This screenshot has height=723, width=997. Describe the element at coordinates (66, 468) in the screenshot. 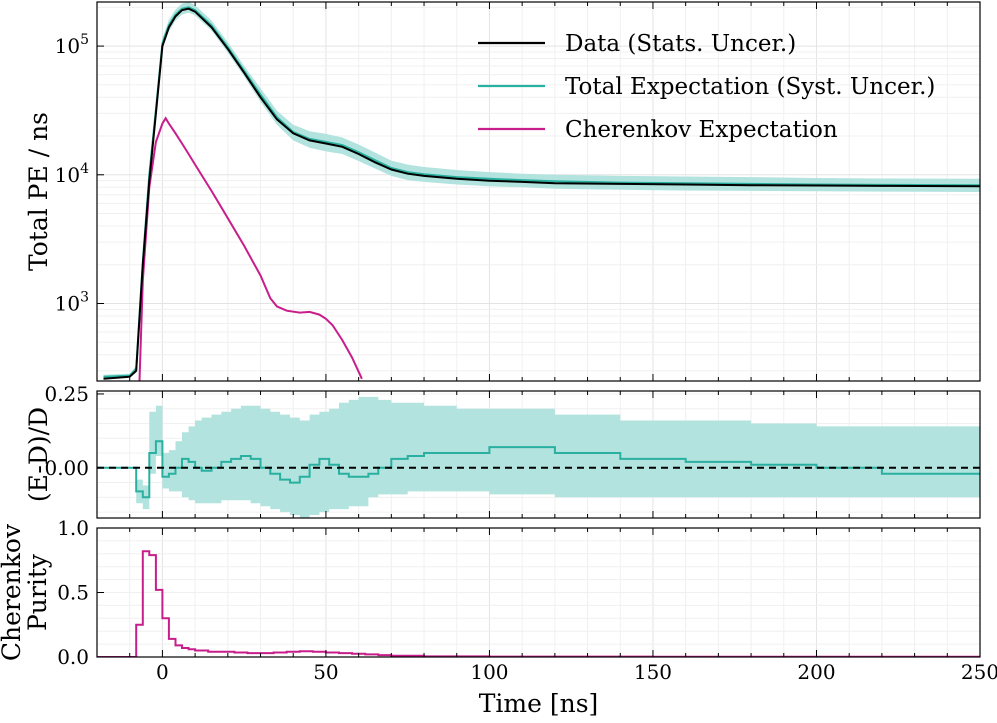

I see `y-tick-label: 0.00` at that location.